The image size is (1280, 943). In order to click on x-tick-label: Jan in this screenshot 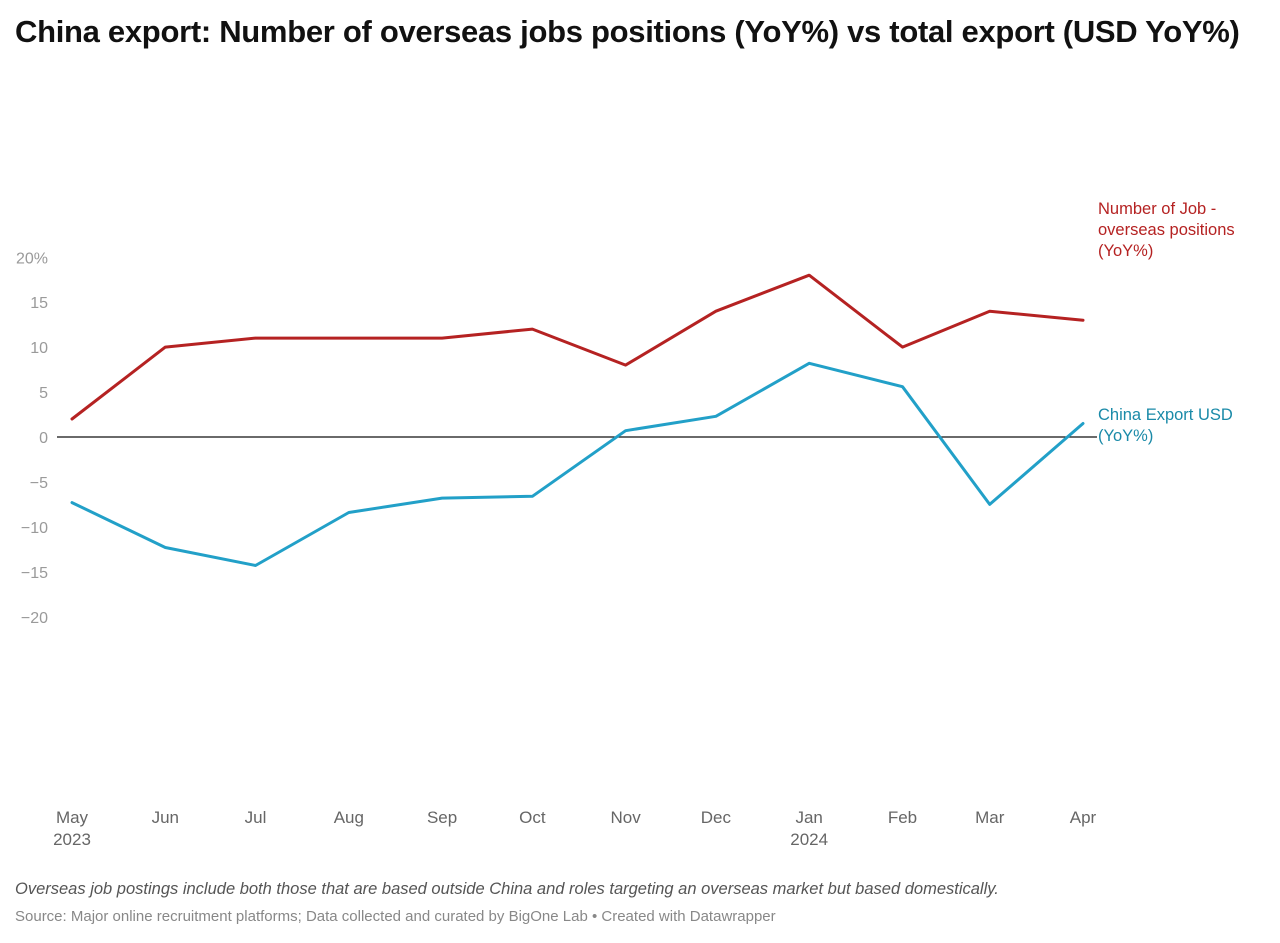, I will do `click(808, 817)`.